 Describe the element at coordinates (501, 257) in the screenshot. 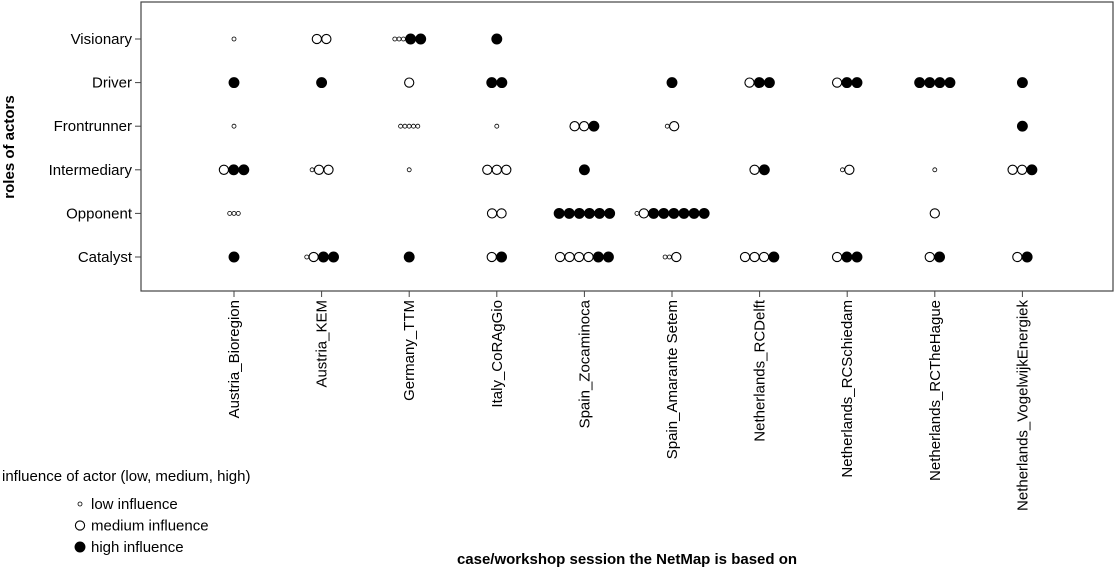

I see `point-italy-coraggio-catalyst-high` at that location.